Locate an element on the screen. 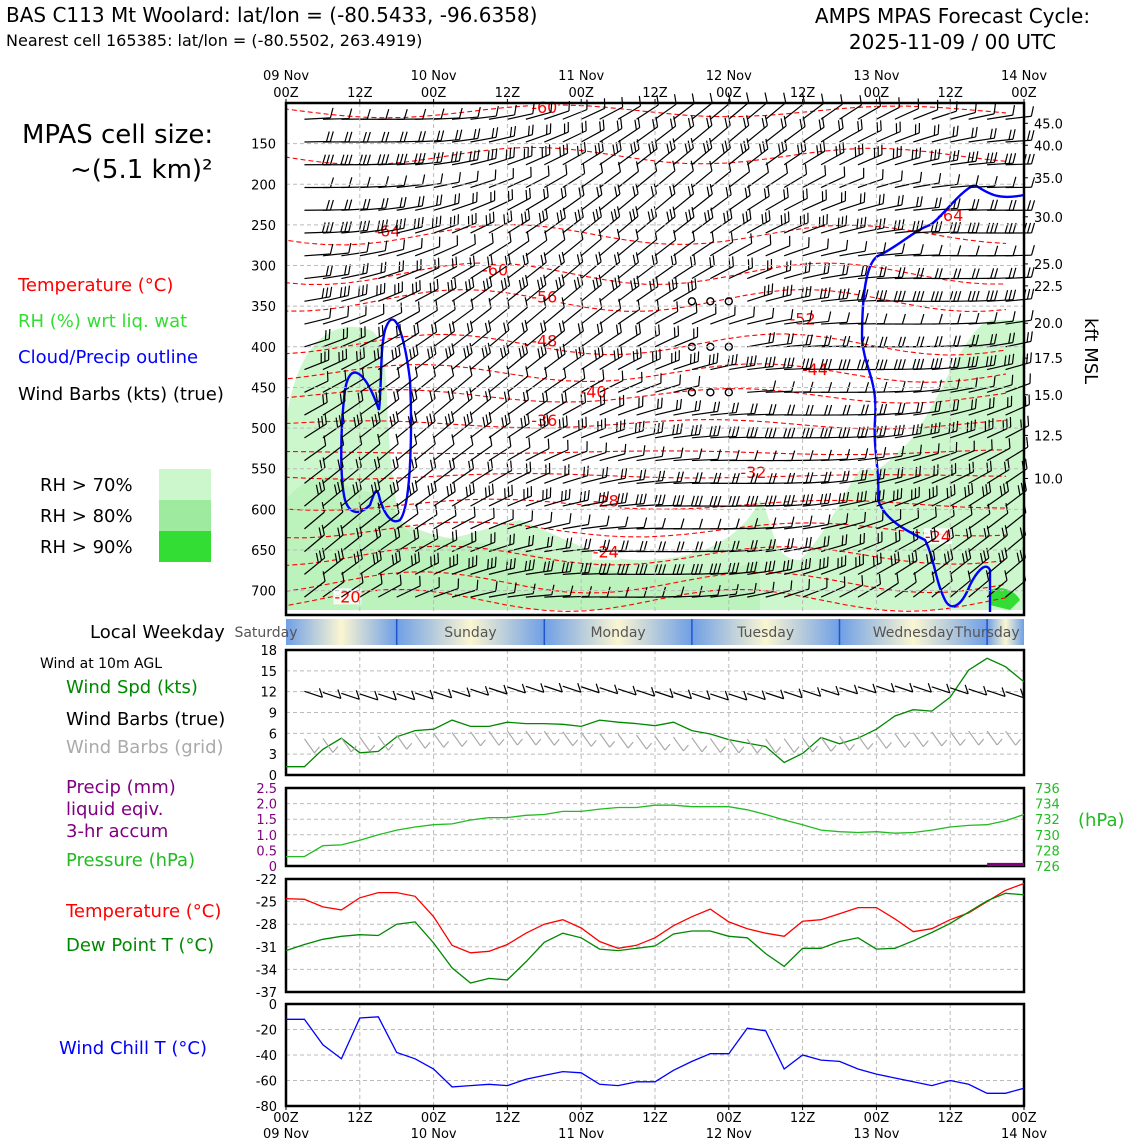 The height and width of the screenshot is (1140, 1140). wind-barb-true-flag is located at coordinates (634, 690).